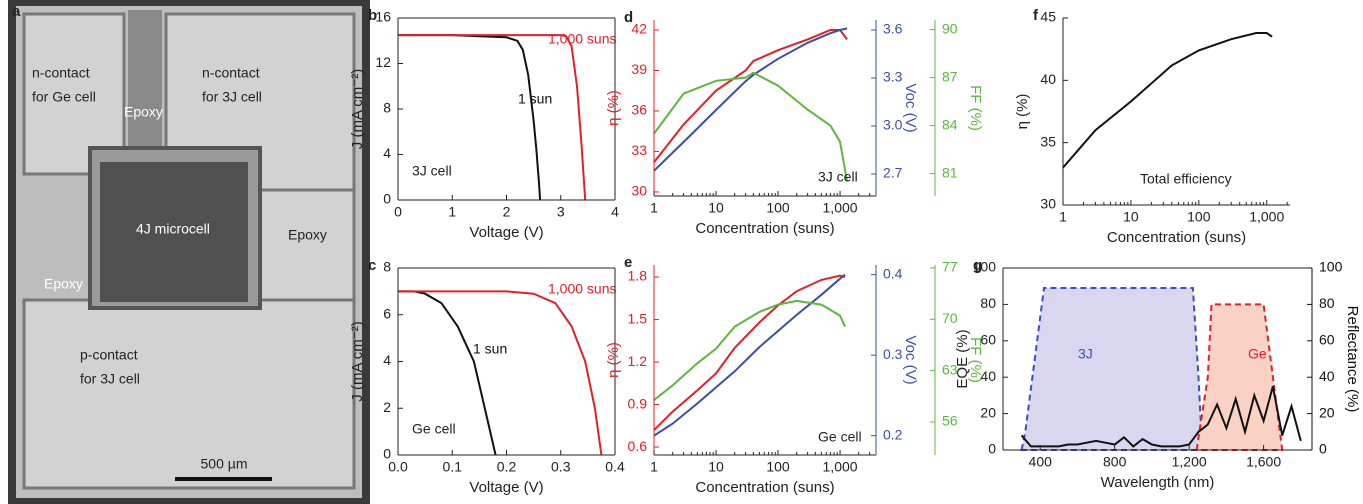 The width and height of the screenshot is (1363, 504). Describe the element at coordinates (893, 434) in the screenshot. I see `y2-tick-label: 0.2` at that location.